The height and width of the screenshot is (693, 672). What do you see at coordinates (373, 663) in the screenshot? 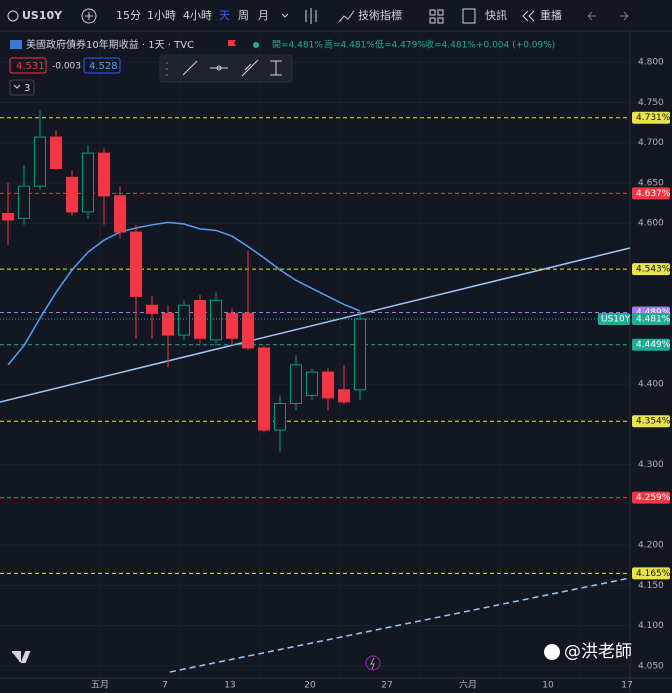
I see `lightning-icon` at bounding box center [373, 663].